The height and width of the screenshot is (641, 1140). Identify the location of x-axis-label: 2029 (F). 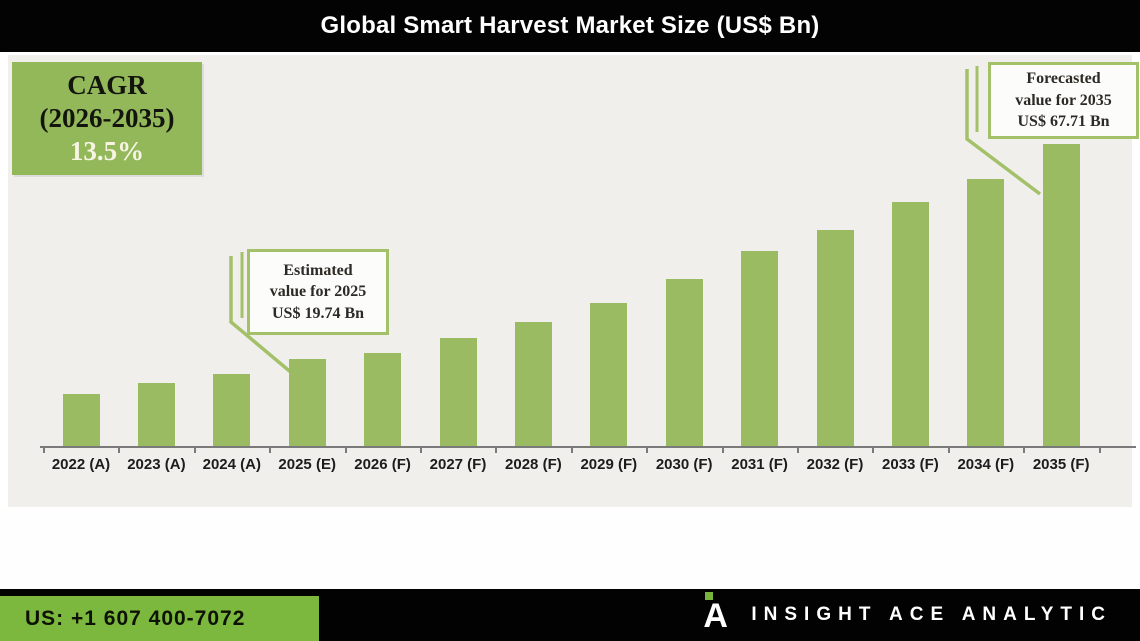
(609, 464).